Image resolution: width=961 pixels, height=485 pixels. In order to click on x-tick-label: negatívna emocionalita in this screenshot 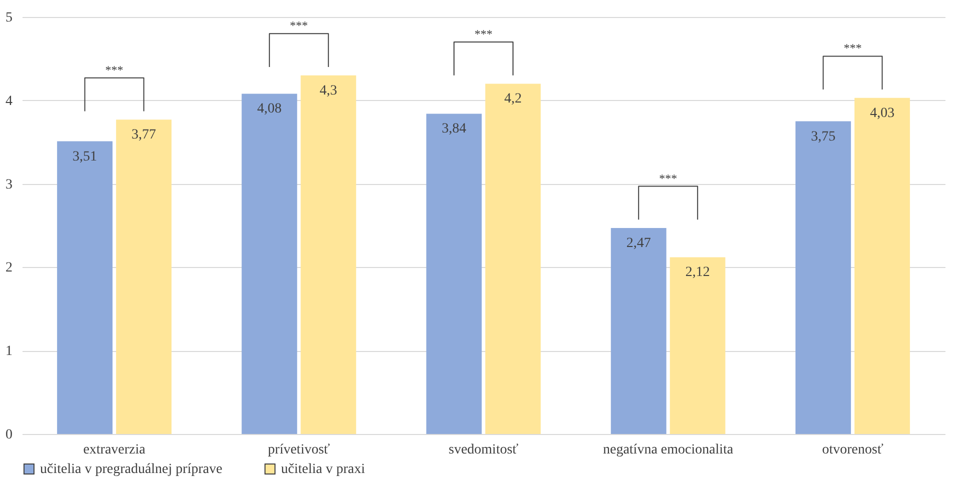, I will do `click(668, 450)`.